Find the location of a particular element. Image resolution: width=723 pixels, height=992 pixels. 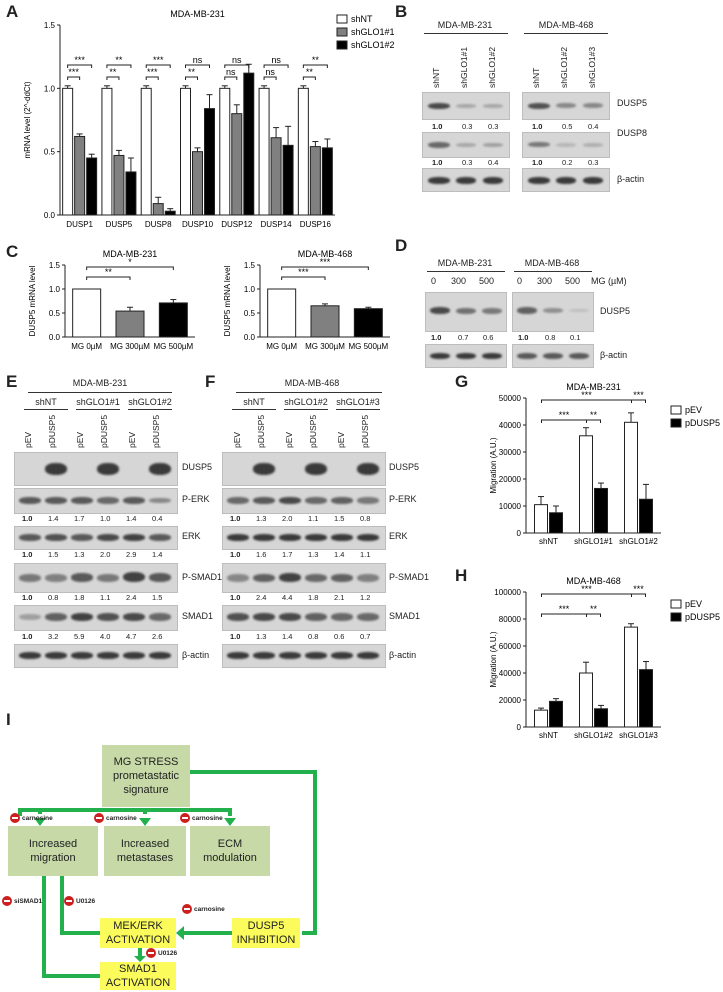

blot-f-row-perk: P-ERK is located at coordinates (403, 499).